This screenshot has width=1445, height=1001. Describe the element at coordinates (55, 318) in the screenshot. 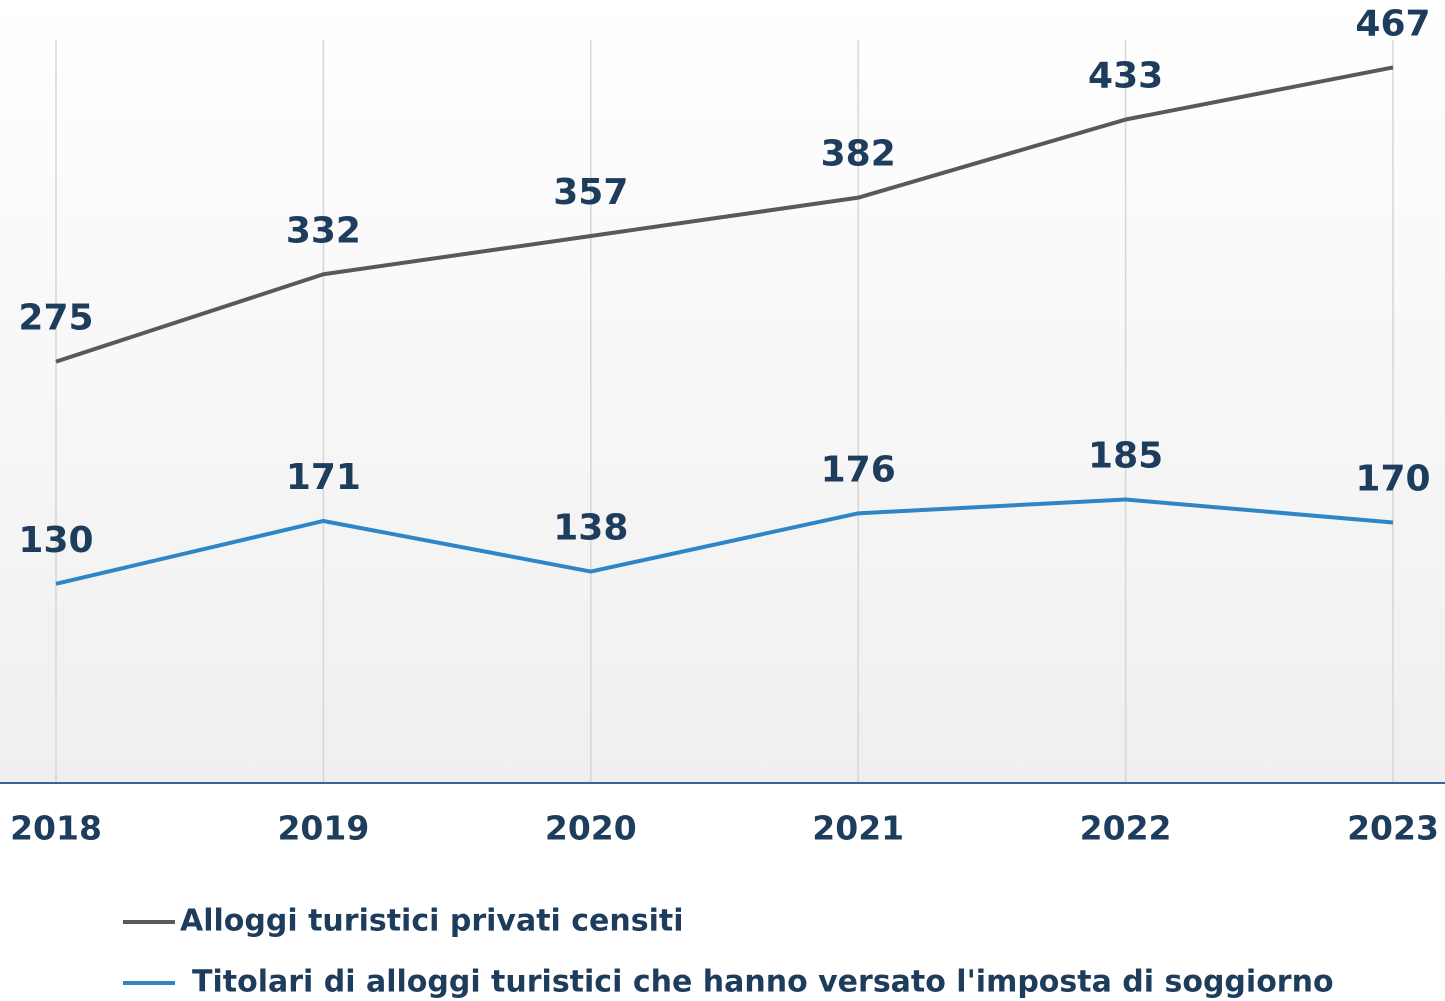

I see `data-label: 275` at that location.